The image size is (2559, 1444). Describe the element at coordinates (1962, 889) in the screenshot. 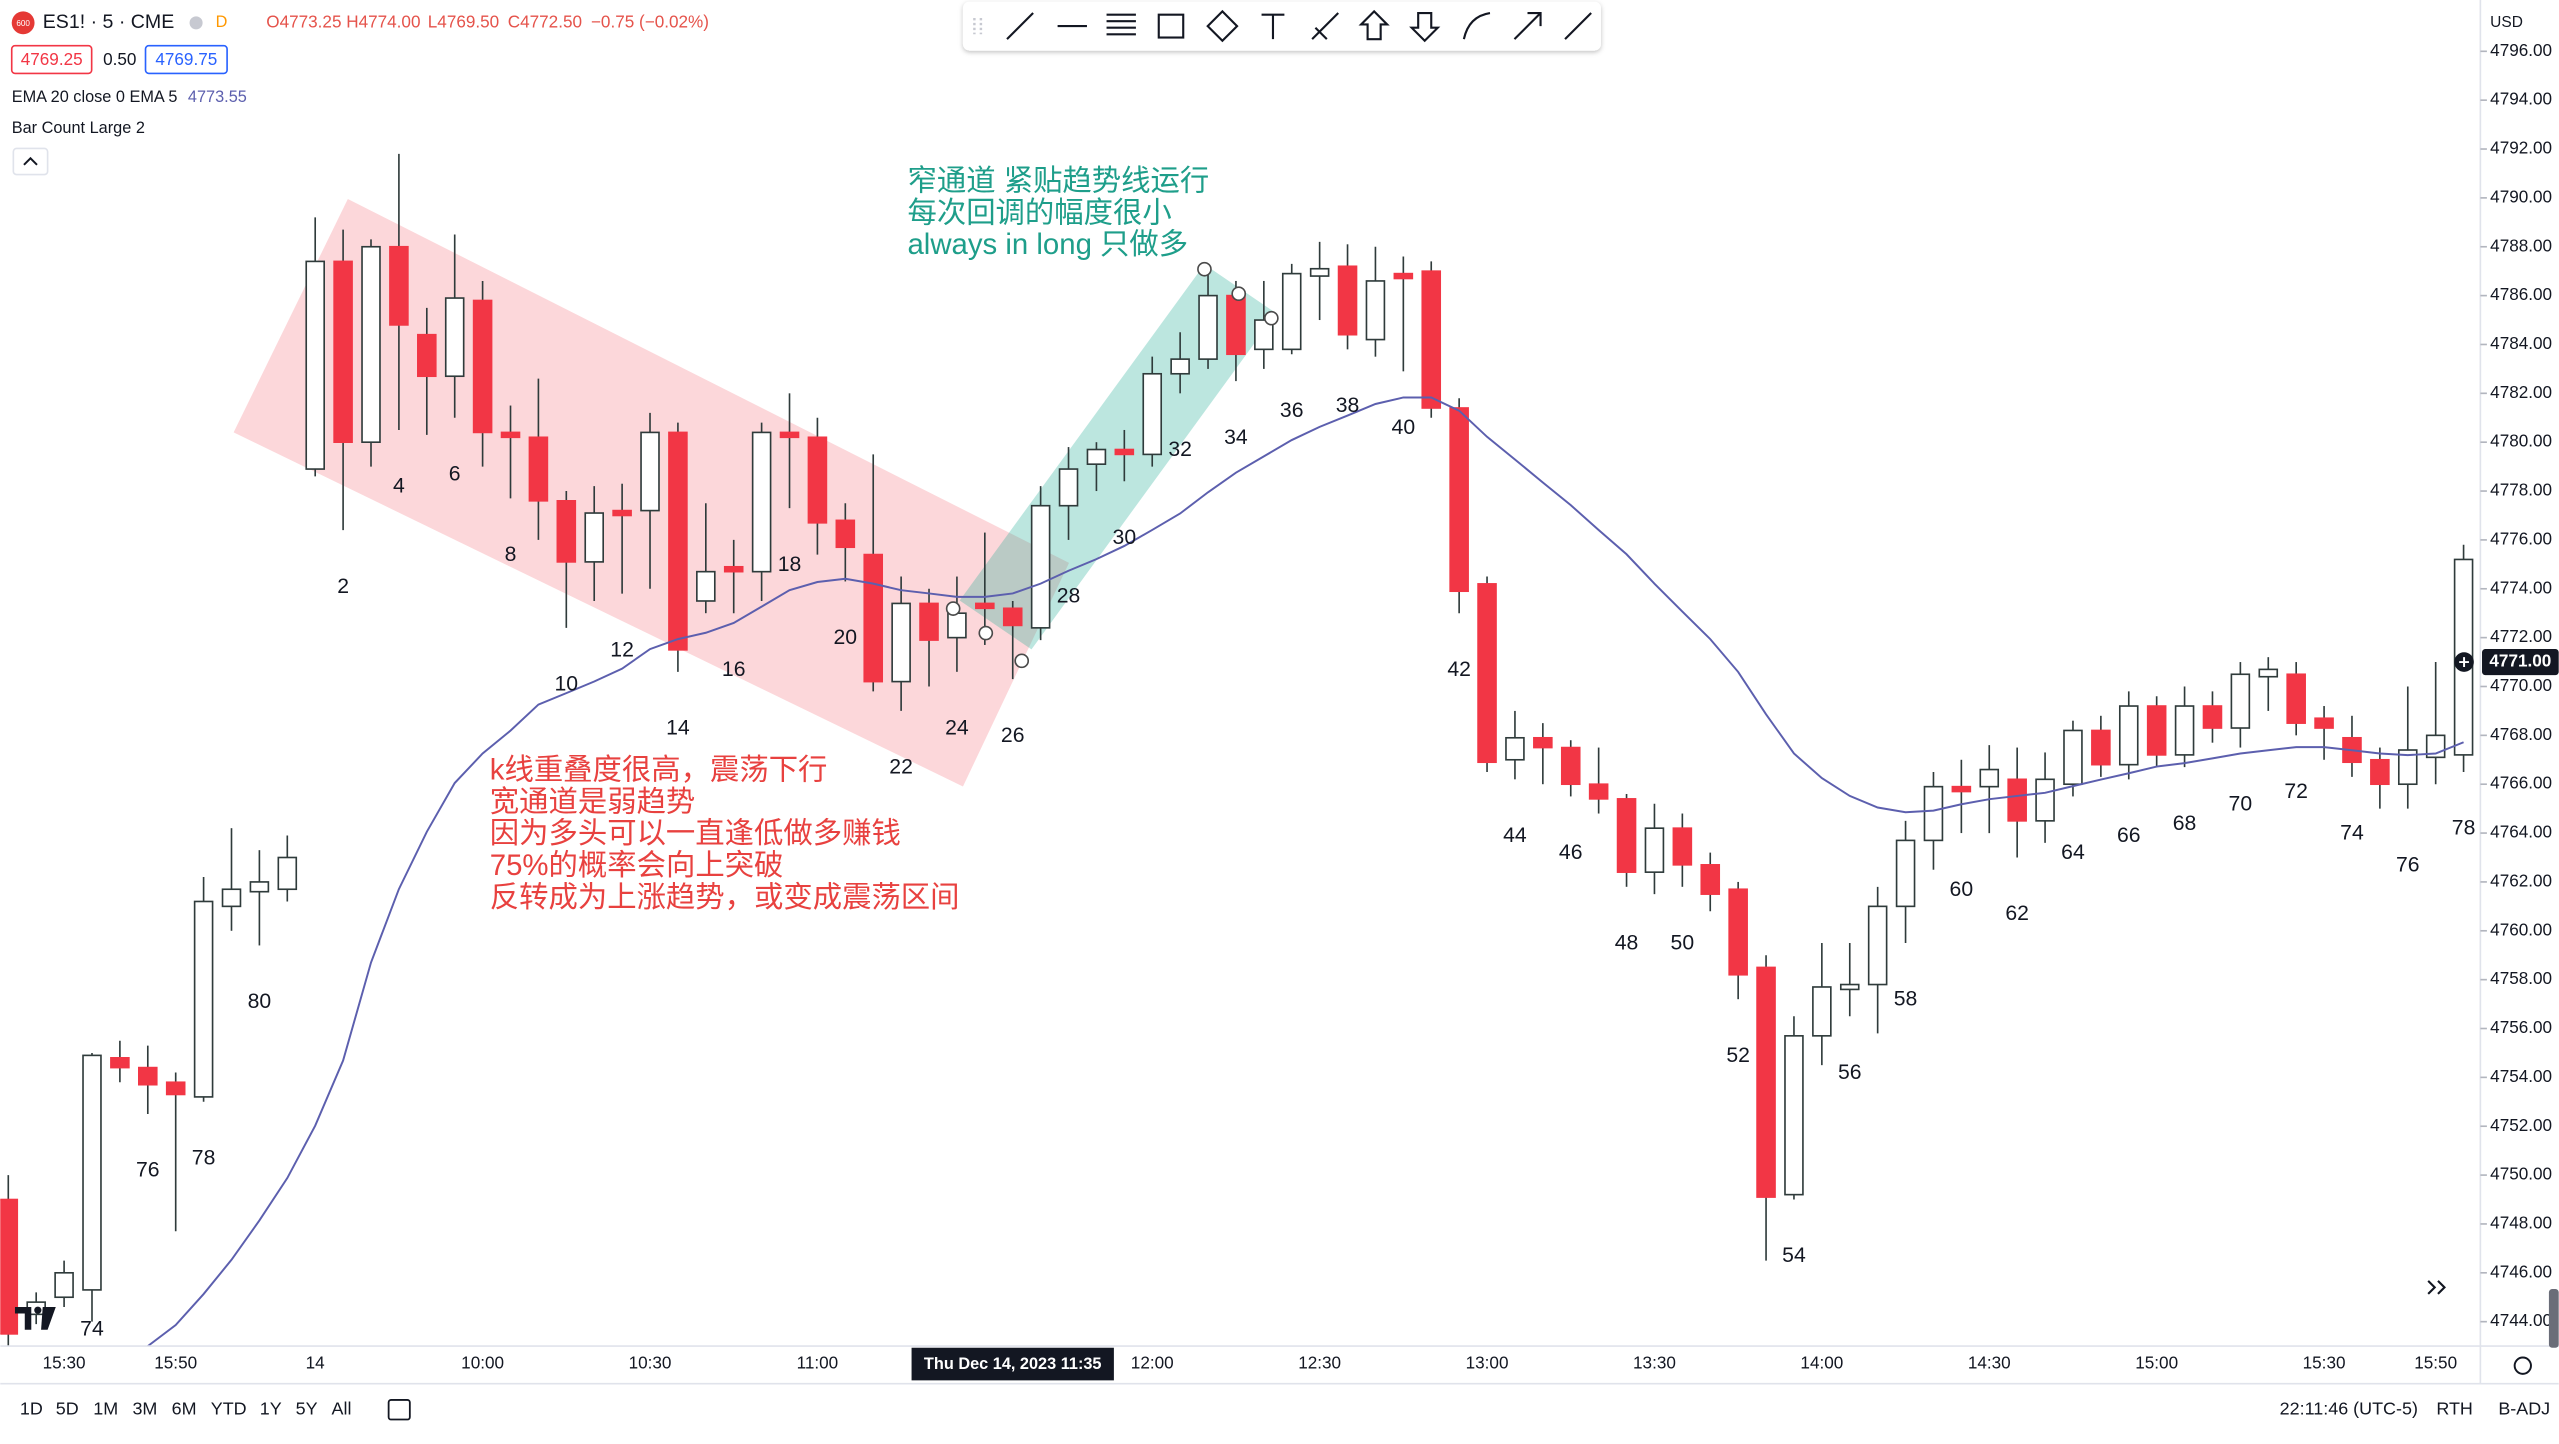

I see `bar-count-label: 60` at that location.